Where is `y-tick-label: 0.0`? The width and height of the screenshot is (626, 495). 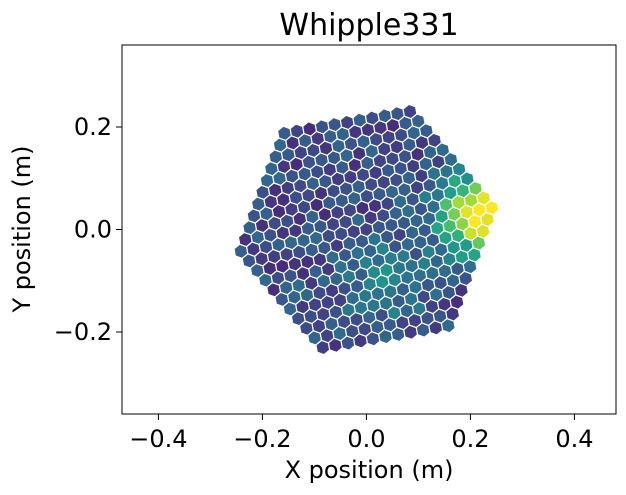 y-tick-label: 0.0 is located at coordinates (93, 230).